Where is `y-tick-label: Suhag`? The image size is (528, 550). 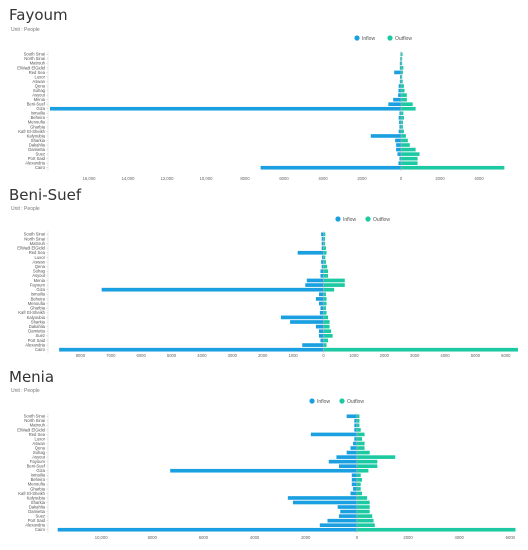
y-tick-label: Suhag is located at coordinates (39, 90).